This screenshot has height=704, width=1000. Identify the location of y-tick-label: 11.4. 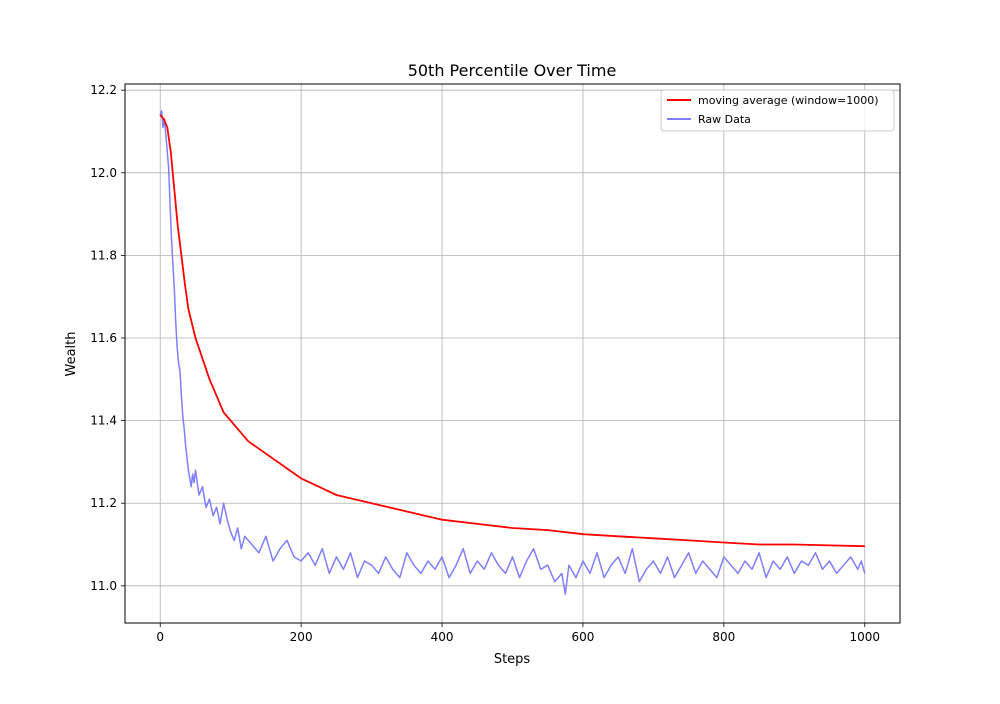
(103, 421).